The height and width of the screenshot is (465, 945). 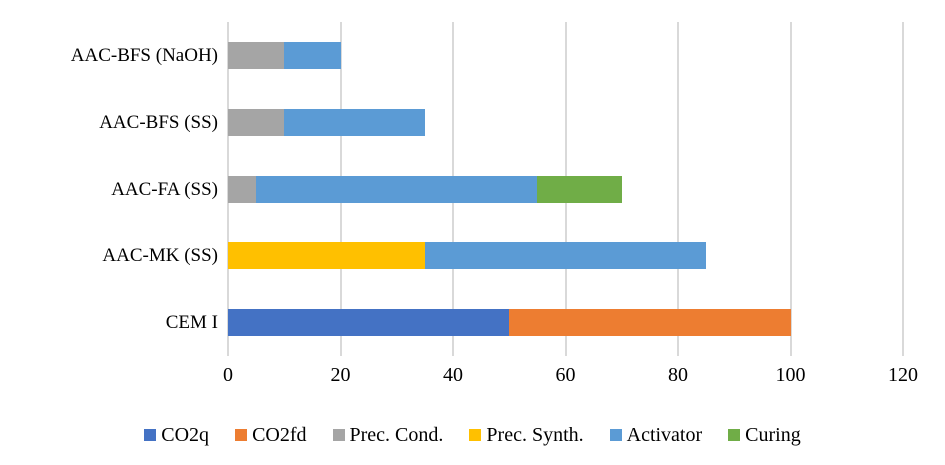 I want to click on category-label: AAC-BFS (SS), so click(x=158, y=122).